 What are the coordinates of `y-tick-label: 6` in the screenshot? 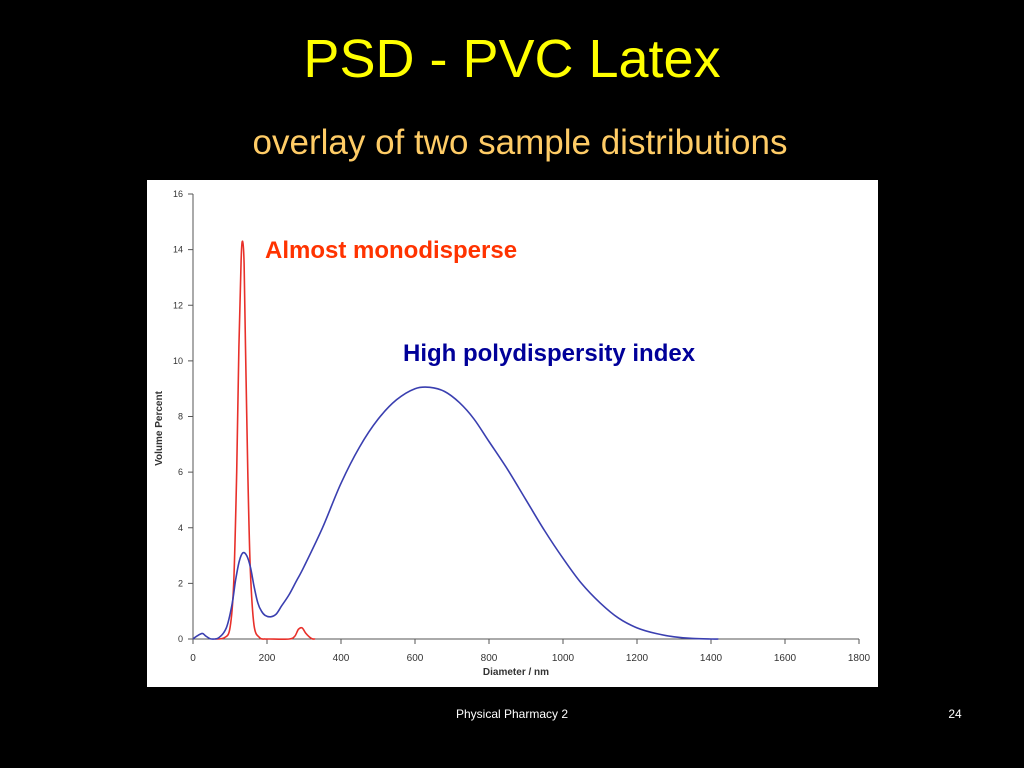 It's located at (180, 472).